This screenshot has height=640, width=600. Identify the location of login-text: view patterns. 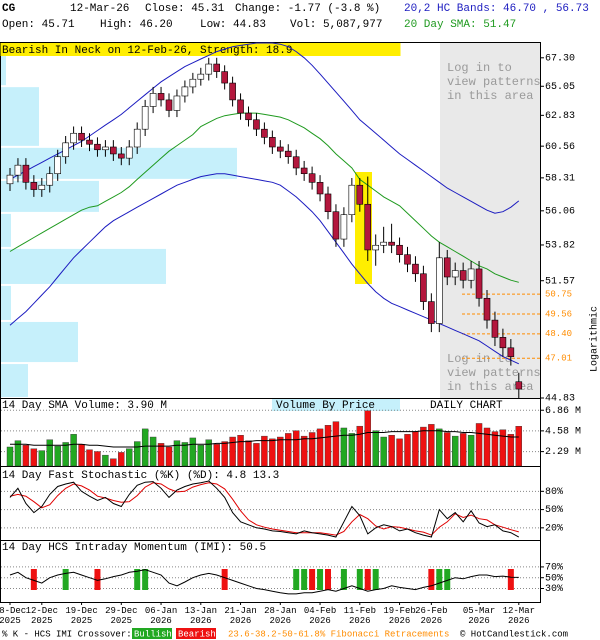
(494, 82).